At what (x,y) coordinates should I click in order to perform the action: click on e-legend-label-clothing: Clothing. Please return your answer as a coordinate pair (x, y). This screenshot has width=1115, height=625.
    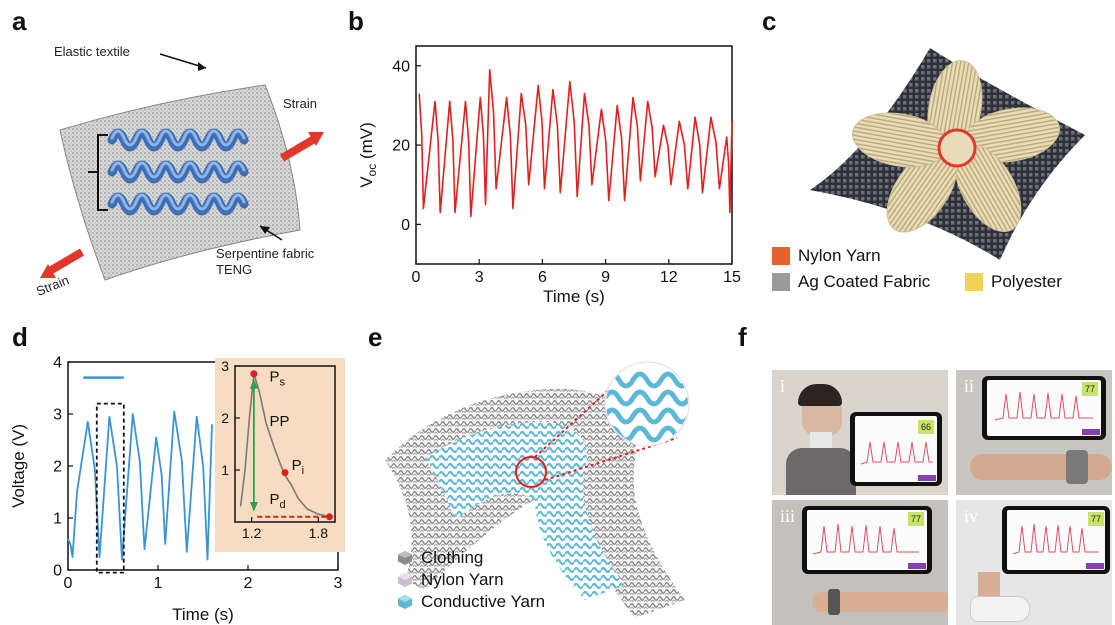
    Looking at the image, I should click on (452, 557).